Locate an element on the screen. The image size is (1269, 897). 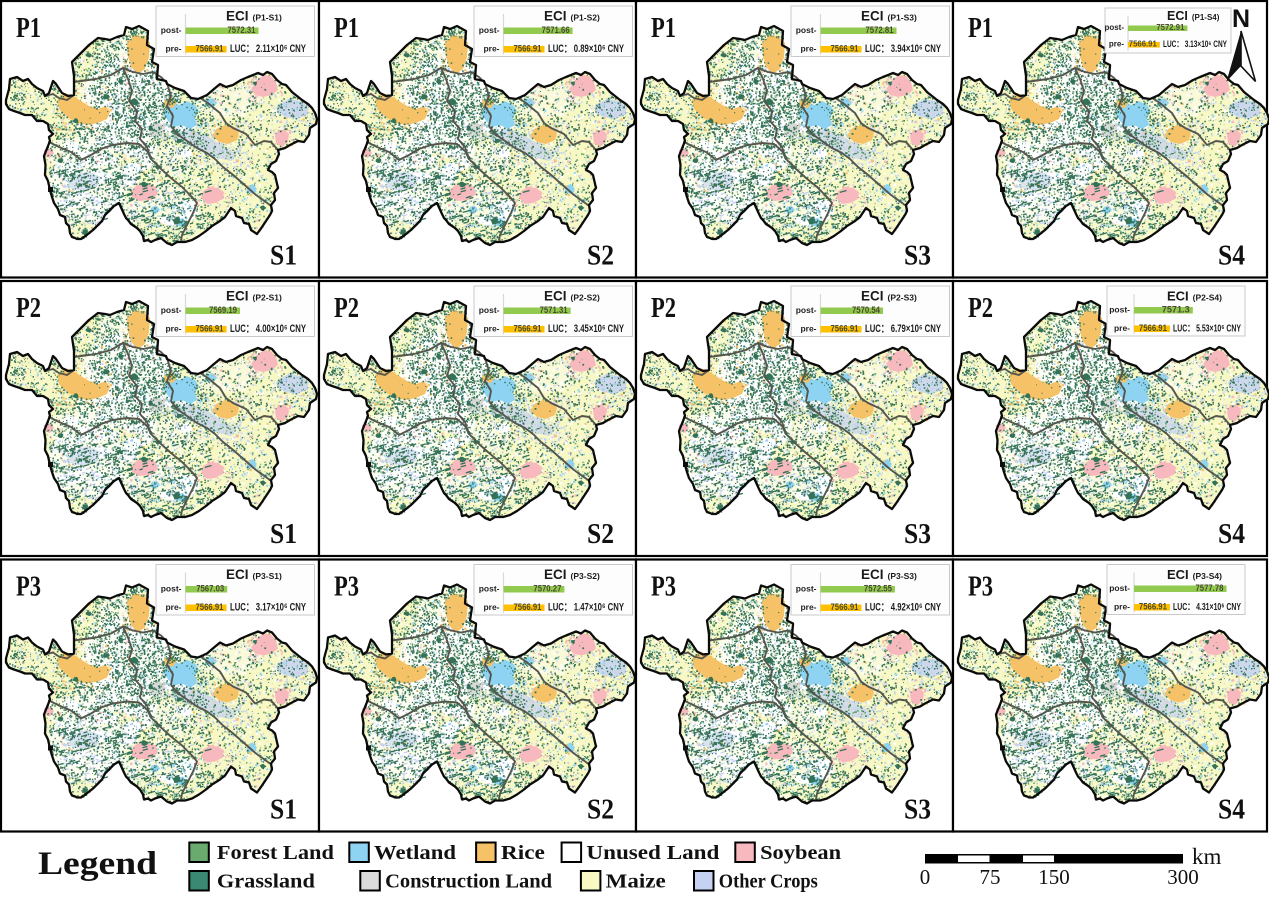
svg-text: Forest Land is located at coordinates (276, 853).